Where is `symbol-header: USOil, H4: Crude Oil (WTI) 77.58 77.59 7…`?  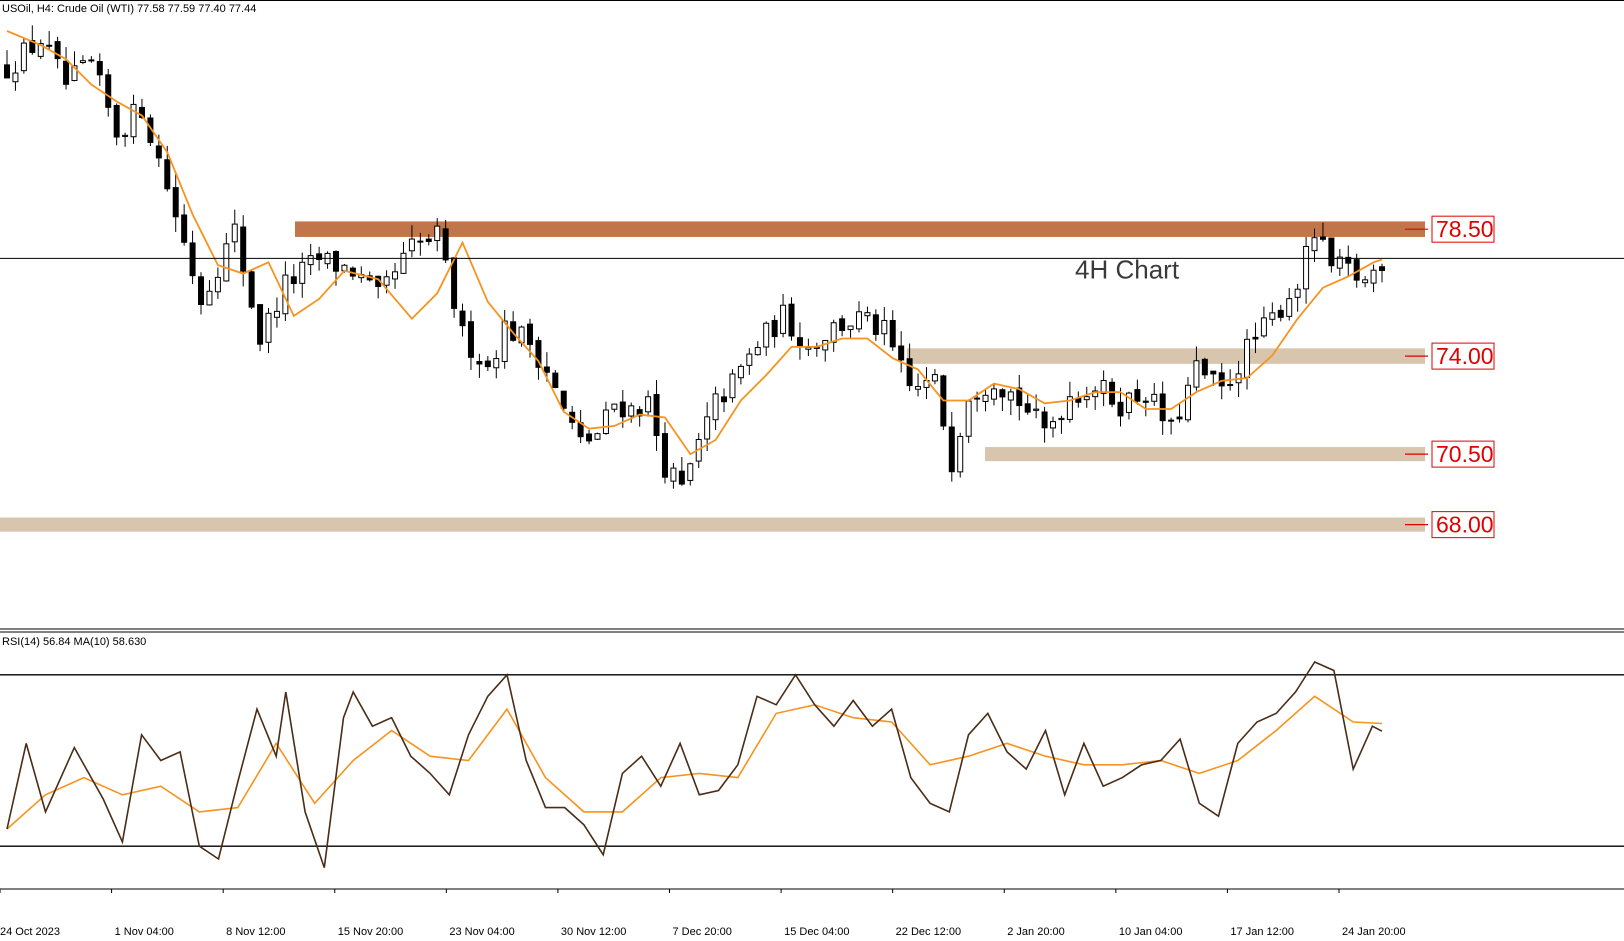 symbol-header: USOil, H4: Crude Oil (WTI) 77.58 77.59 7… is located at coordinates (129, 9).